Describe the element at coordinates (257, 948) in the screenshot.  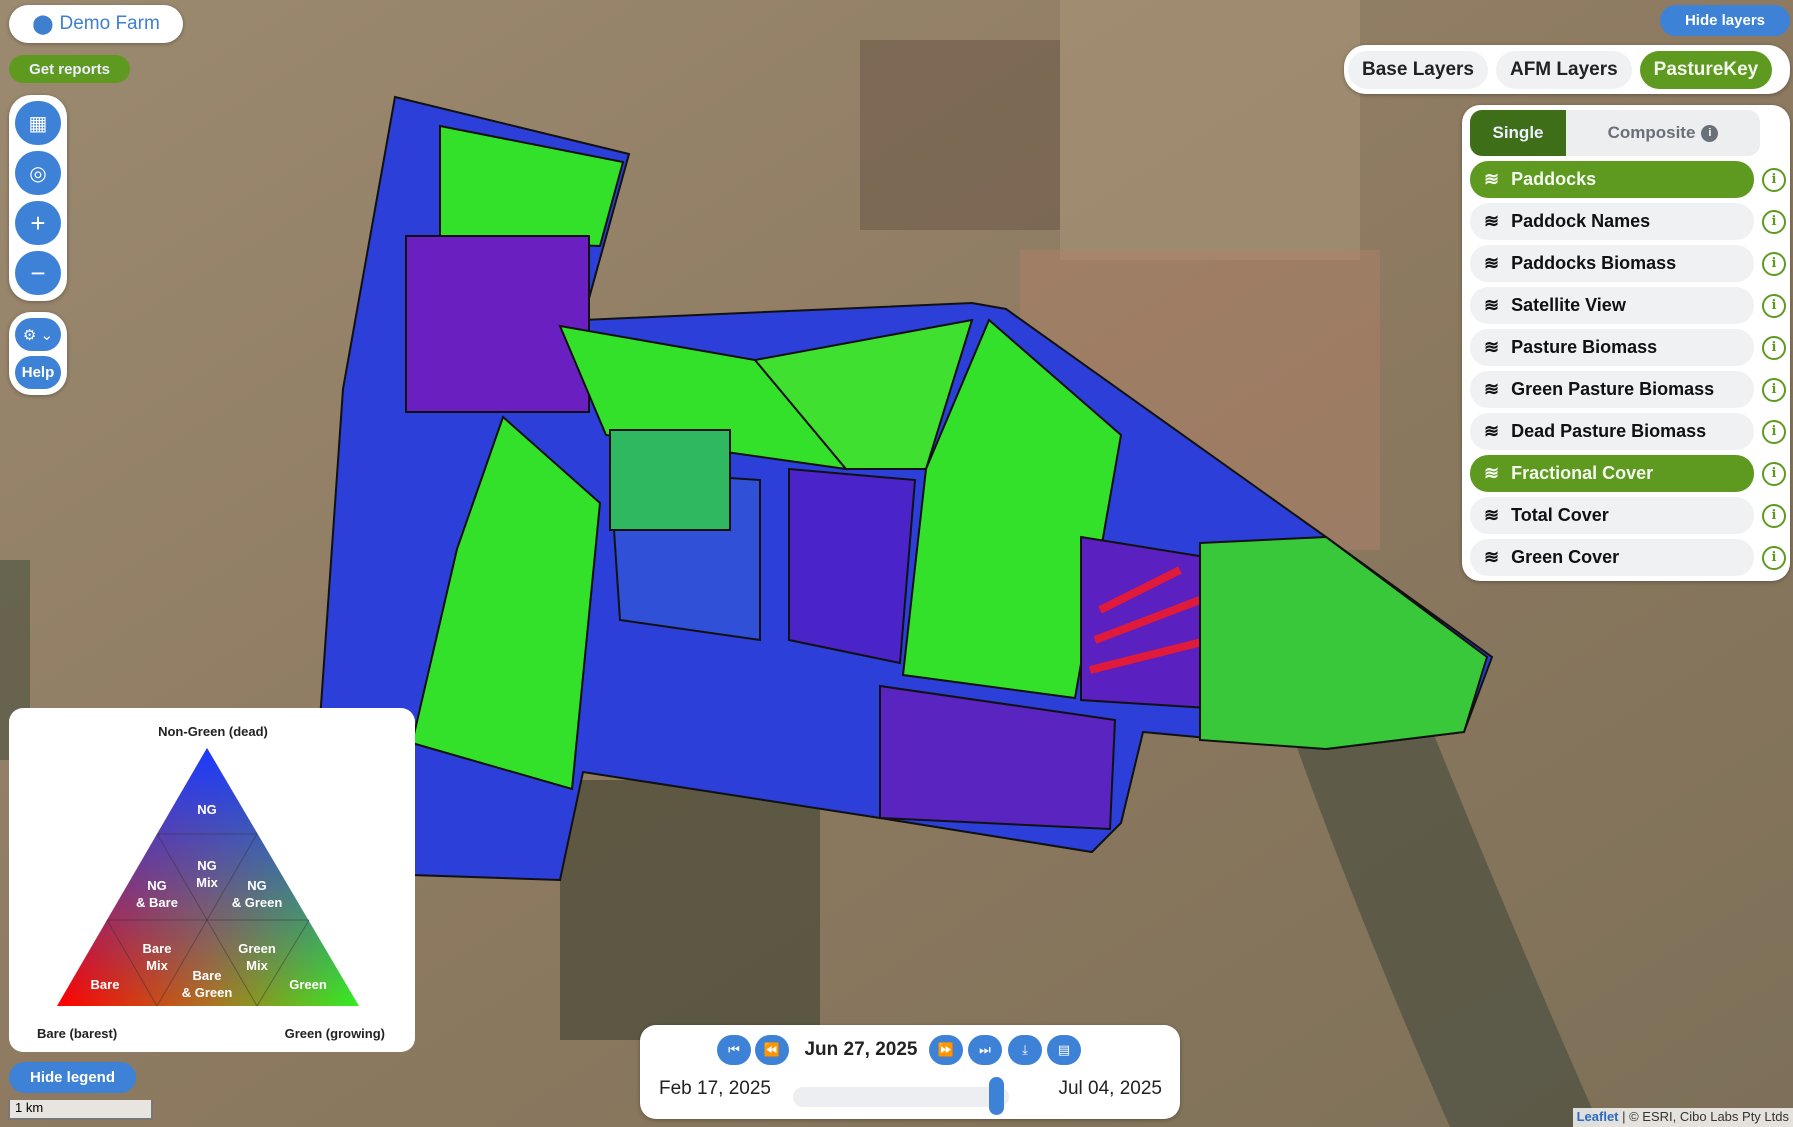
I see `legend-green-mix: Green` at that location.